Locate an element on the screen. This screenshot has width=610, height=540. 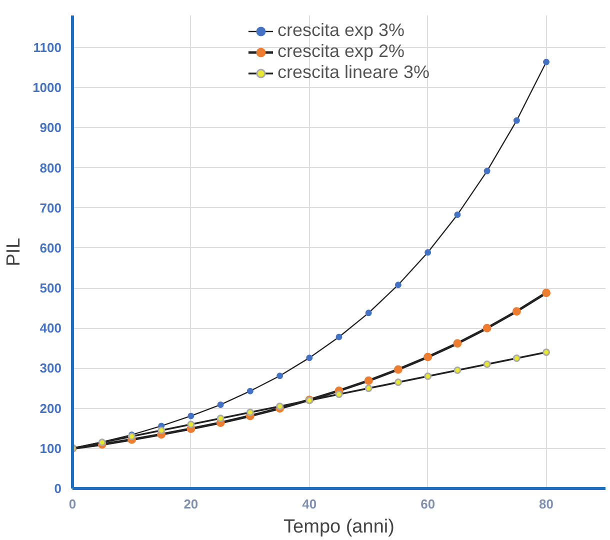
y-axis-title: PIL is located at coordinates (14, 252).